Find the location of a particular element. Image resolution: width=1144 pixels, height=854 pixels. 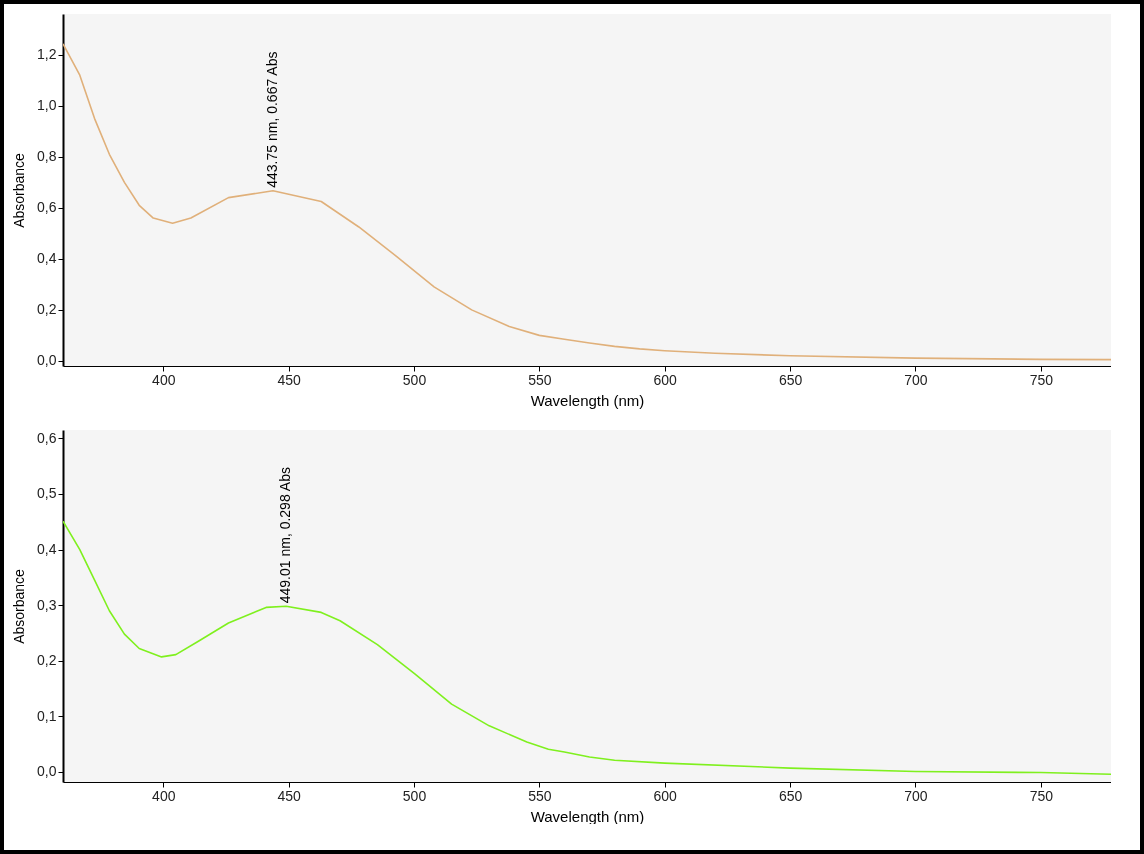

annotation: 443.75 nm, 0.667 Abs is located at coordinates (271, 119).